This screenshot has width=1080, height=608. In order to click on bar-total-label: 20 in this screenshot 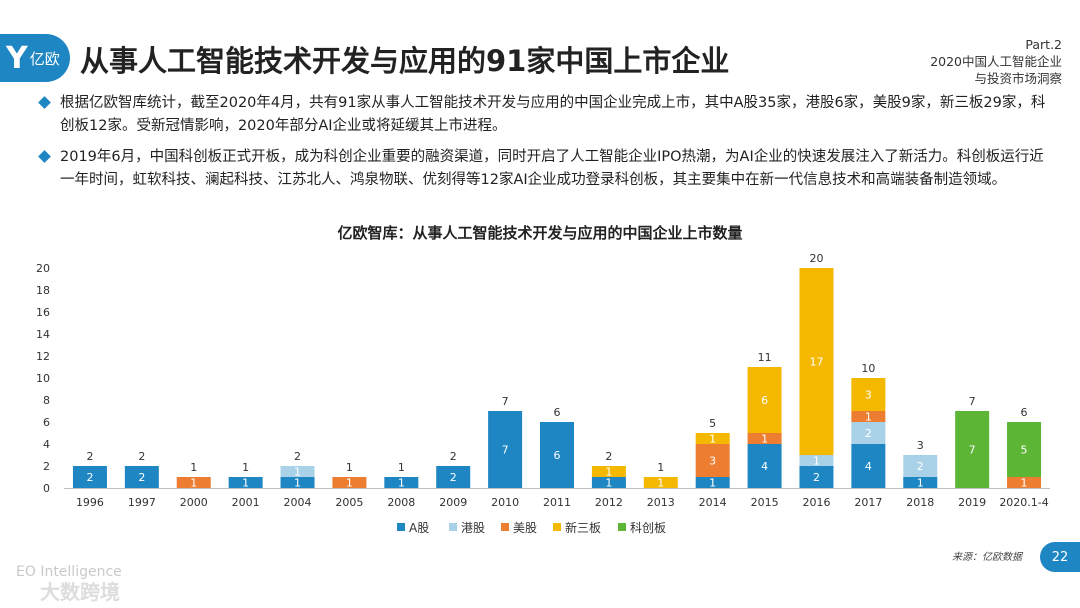, I will do `click(816, 258)`.